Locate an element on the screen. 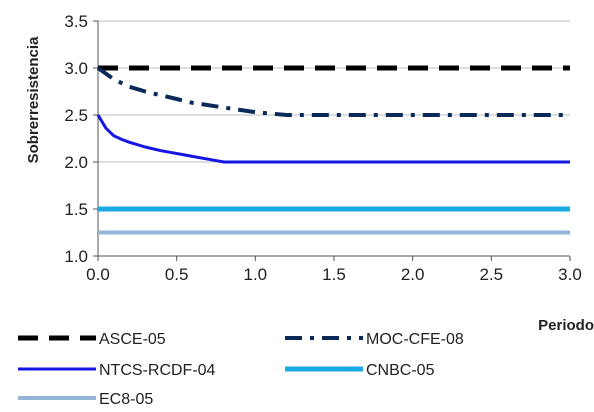 The image size is (594, 412). y-tick-label: 3.0 is located at coordinates (76, 68).